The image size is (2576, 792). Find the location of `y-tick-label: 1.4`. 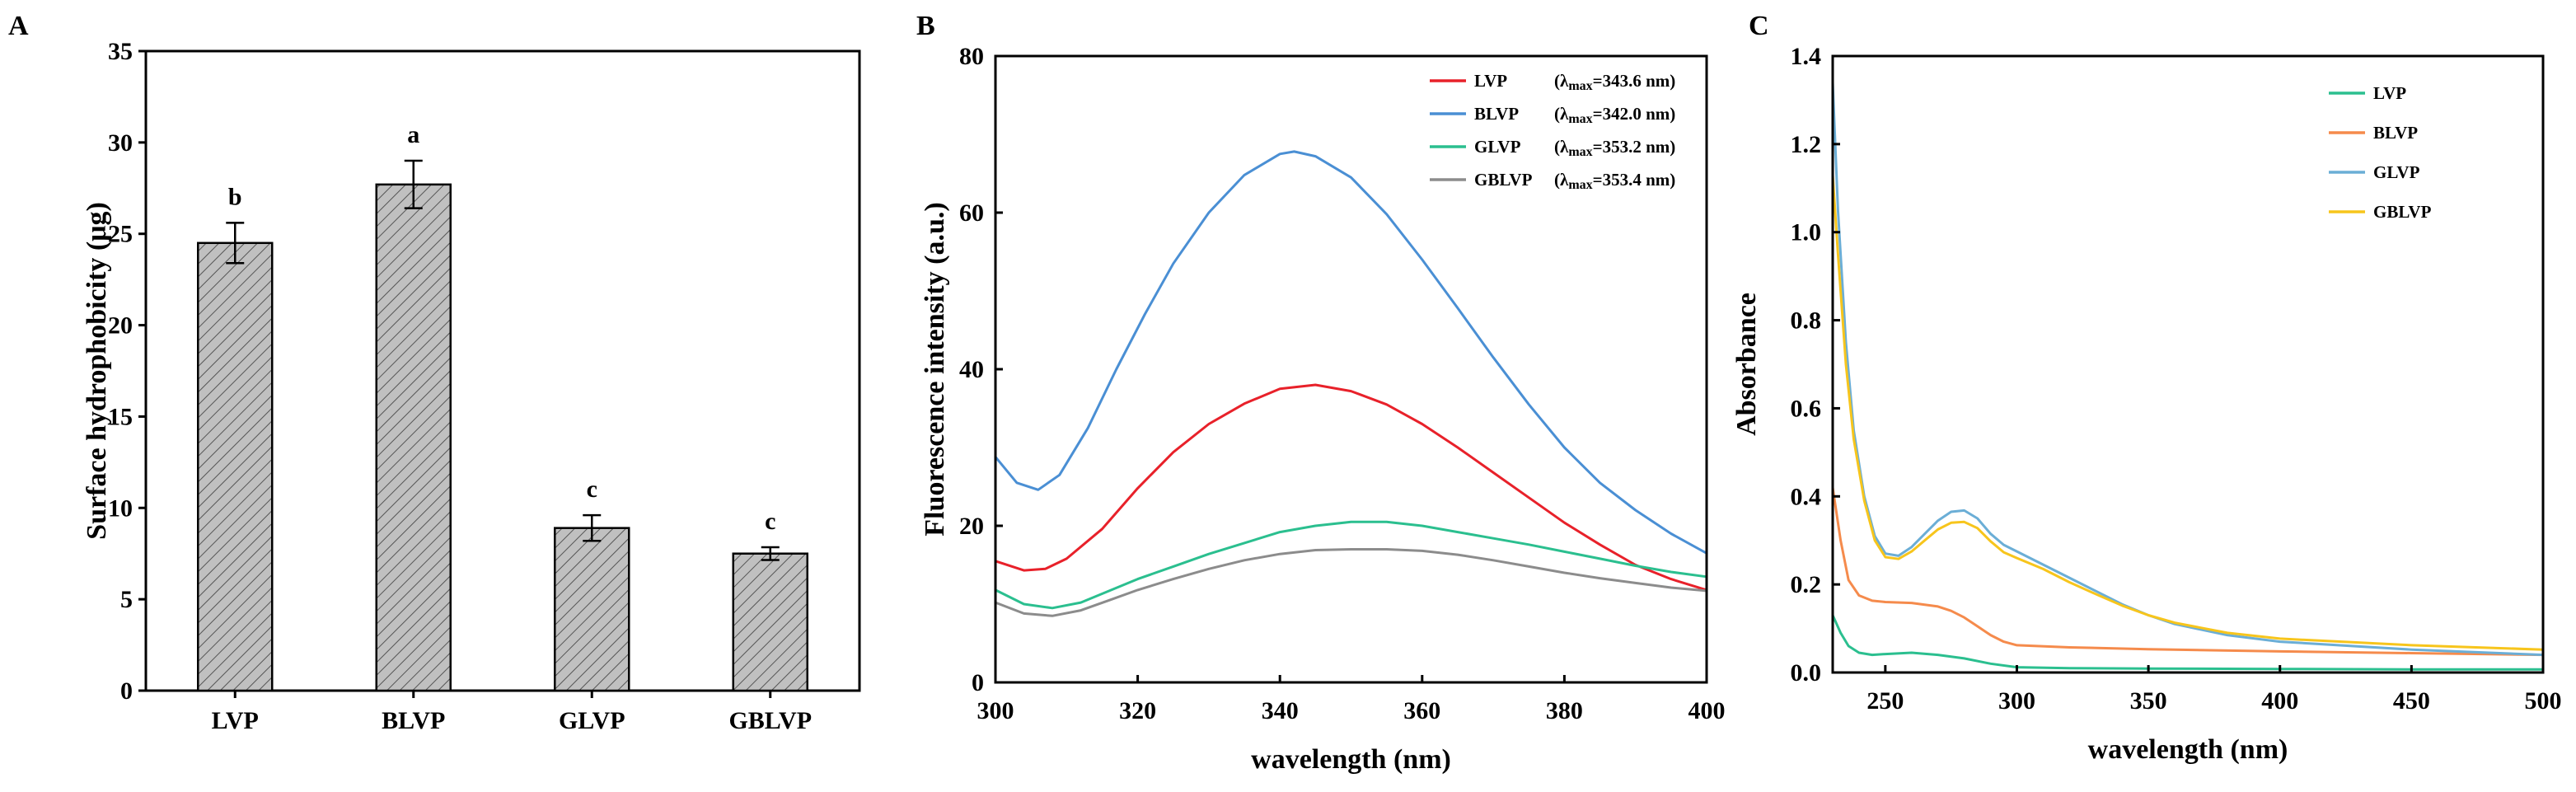

y-tick-label: 1.4 is located at coordinates (1806, 57).